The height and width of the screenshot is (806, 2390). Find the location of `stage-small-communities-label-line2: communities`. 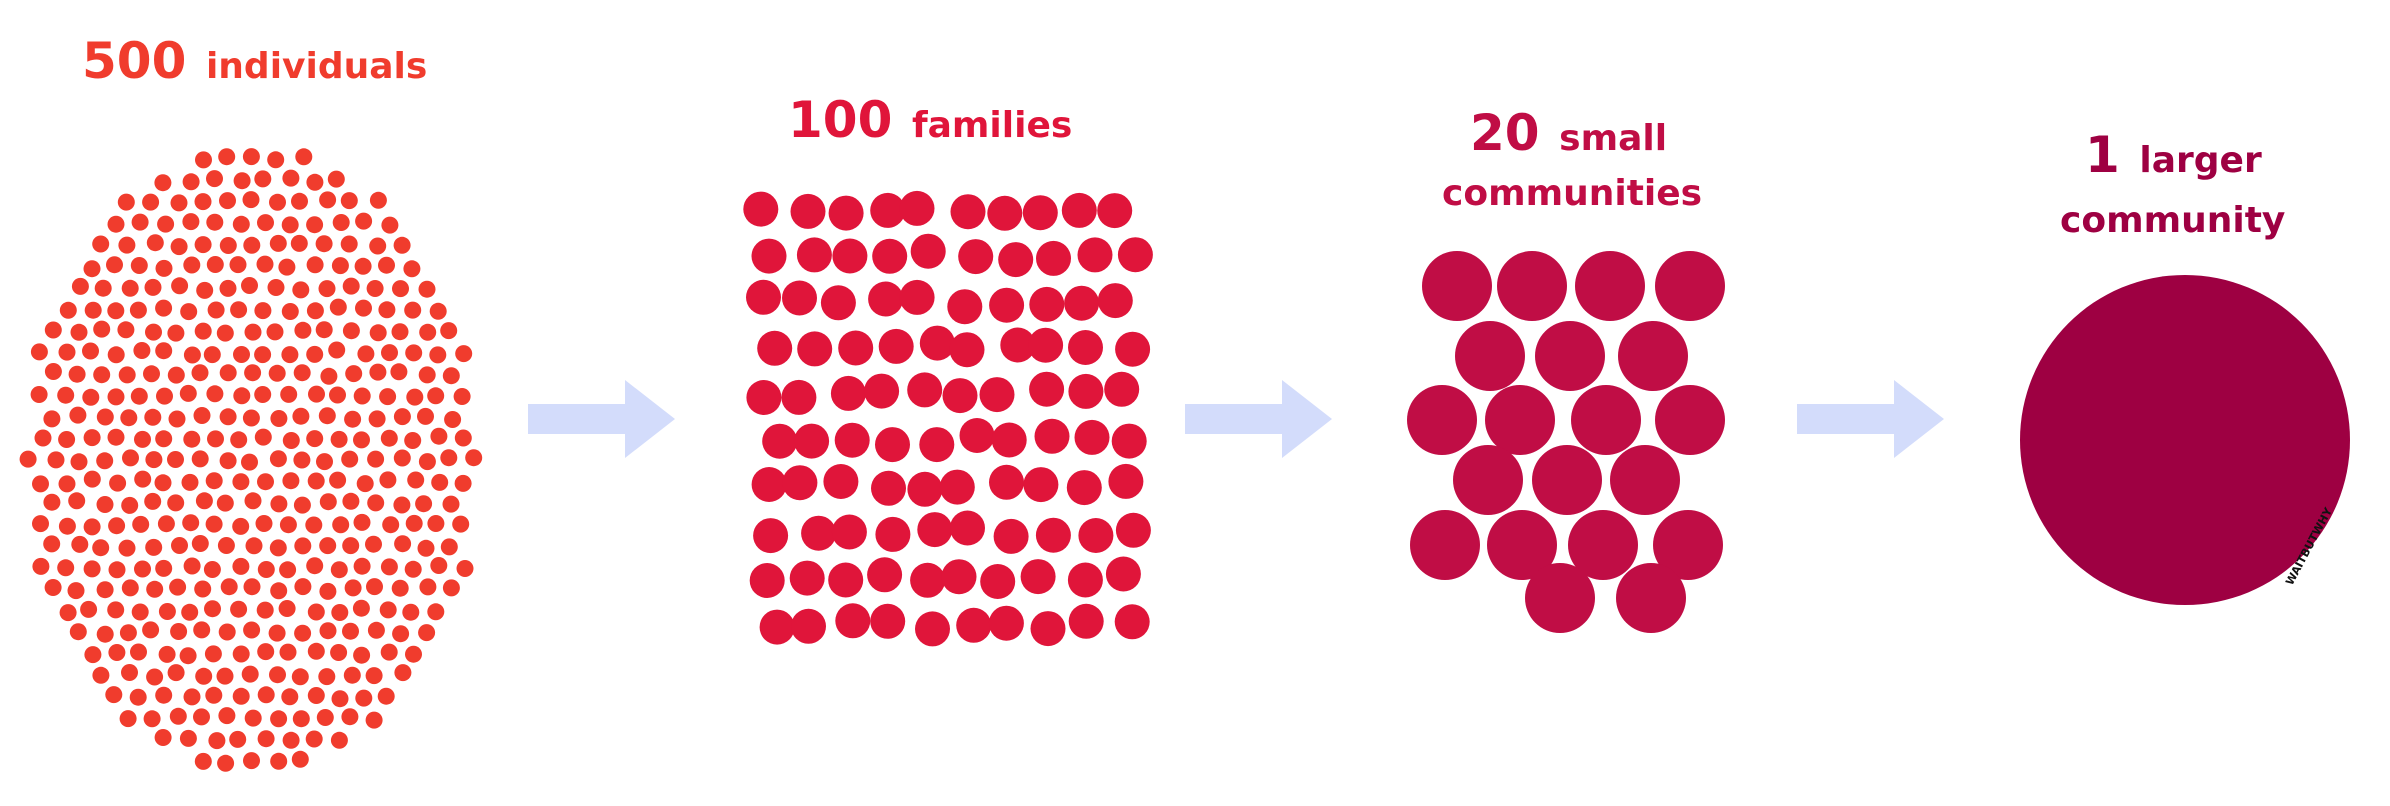

stage-small-communities-label-line2: communities is located at coordinates (1572, 193).